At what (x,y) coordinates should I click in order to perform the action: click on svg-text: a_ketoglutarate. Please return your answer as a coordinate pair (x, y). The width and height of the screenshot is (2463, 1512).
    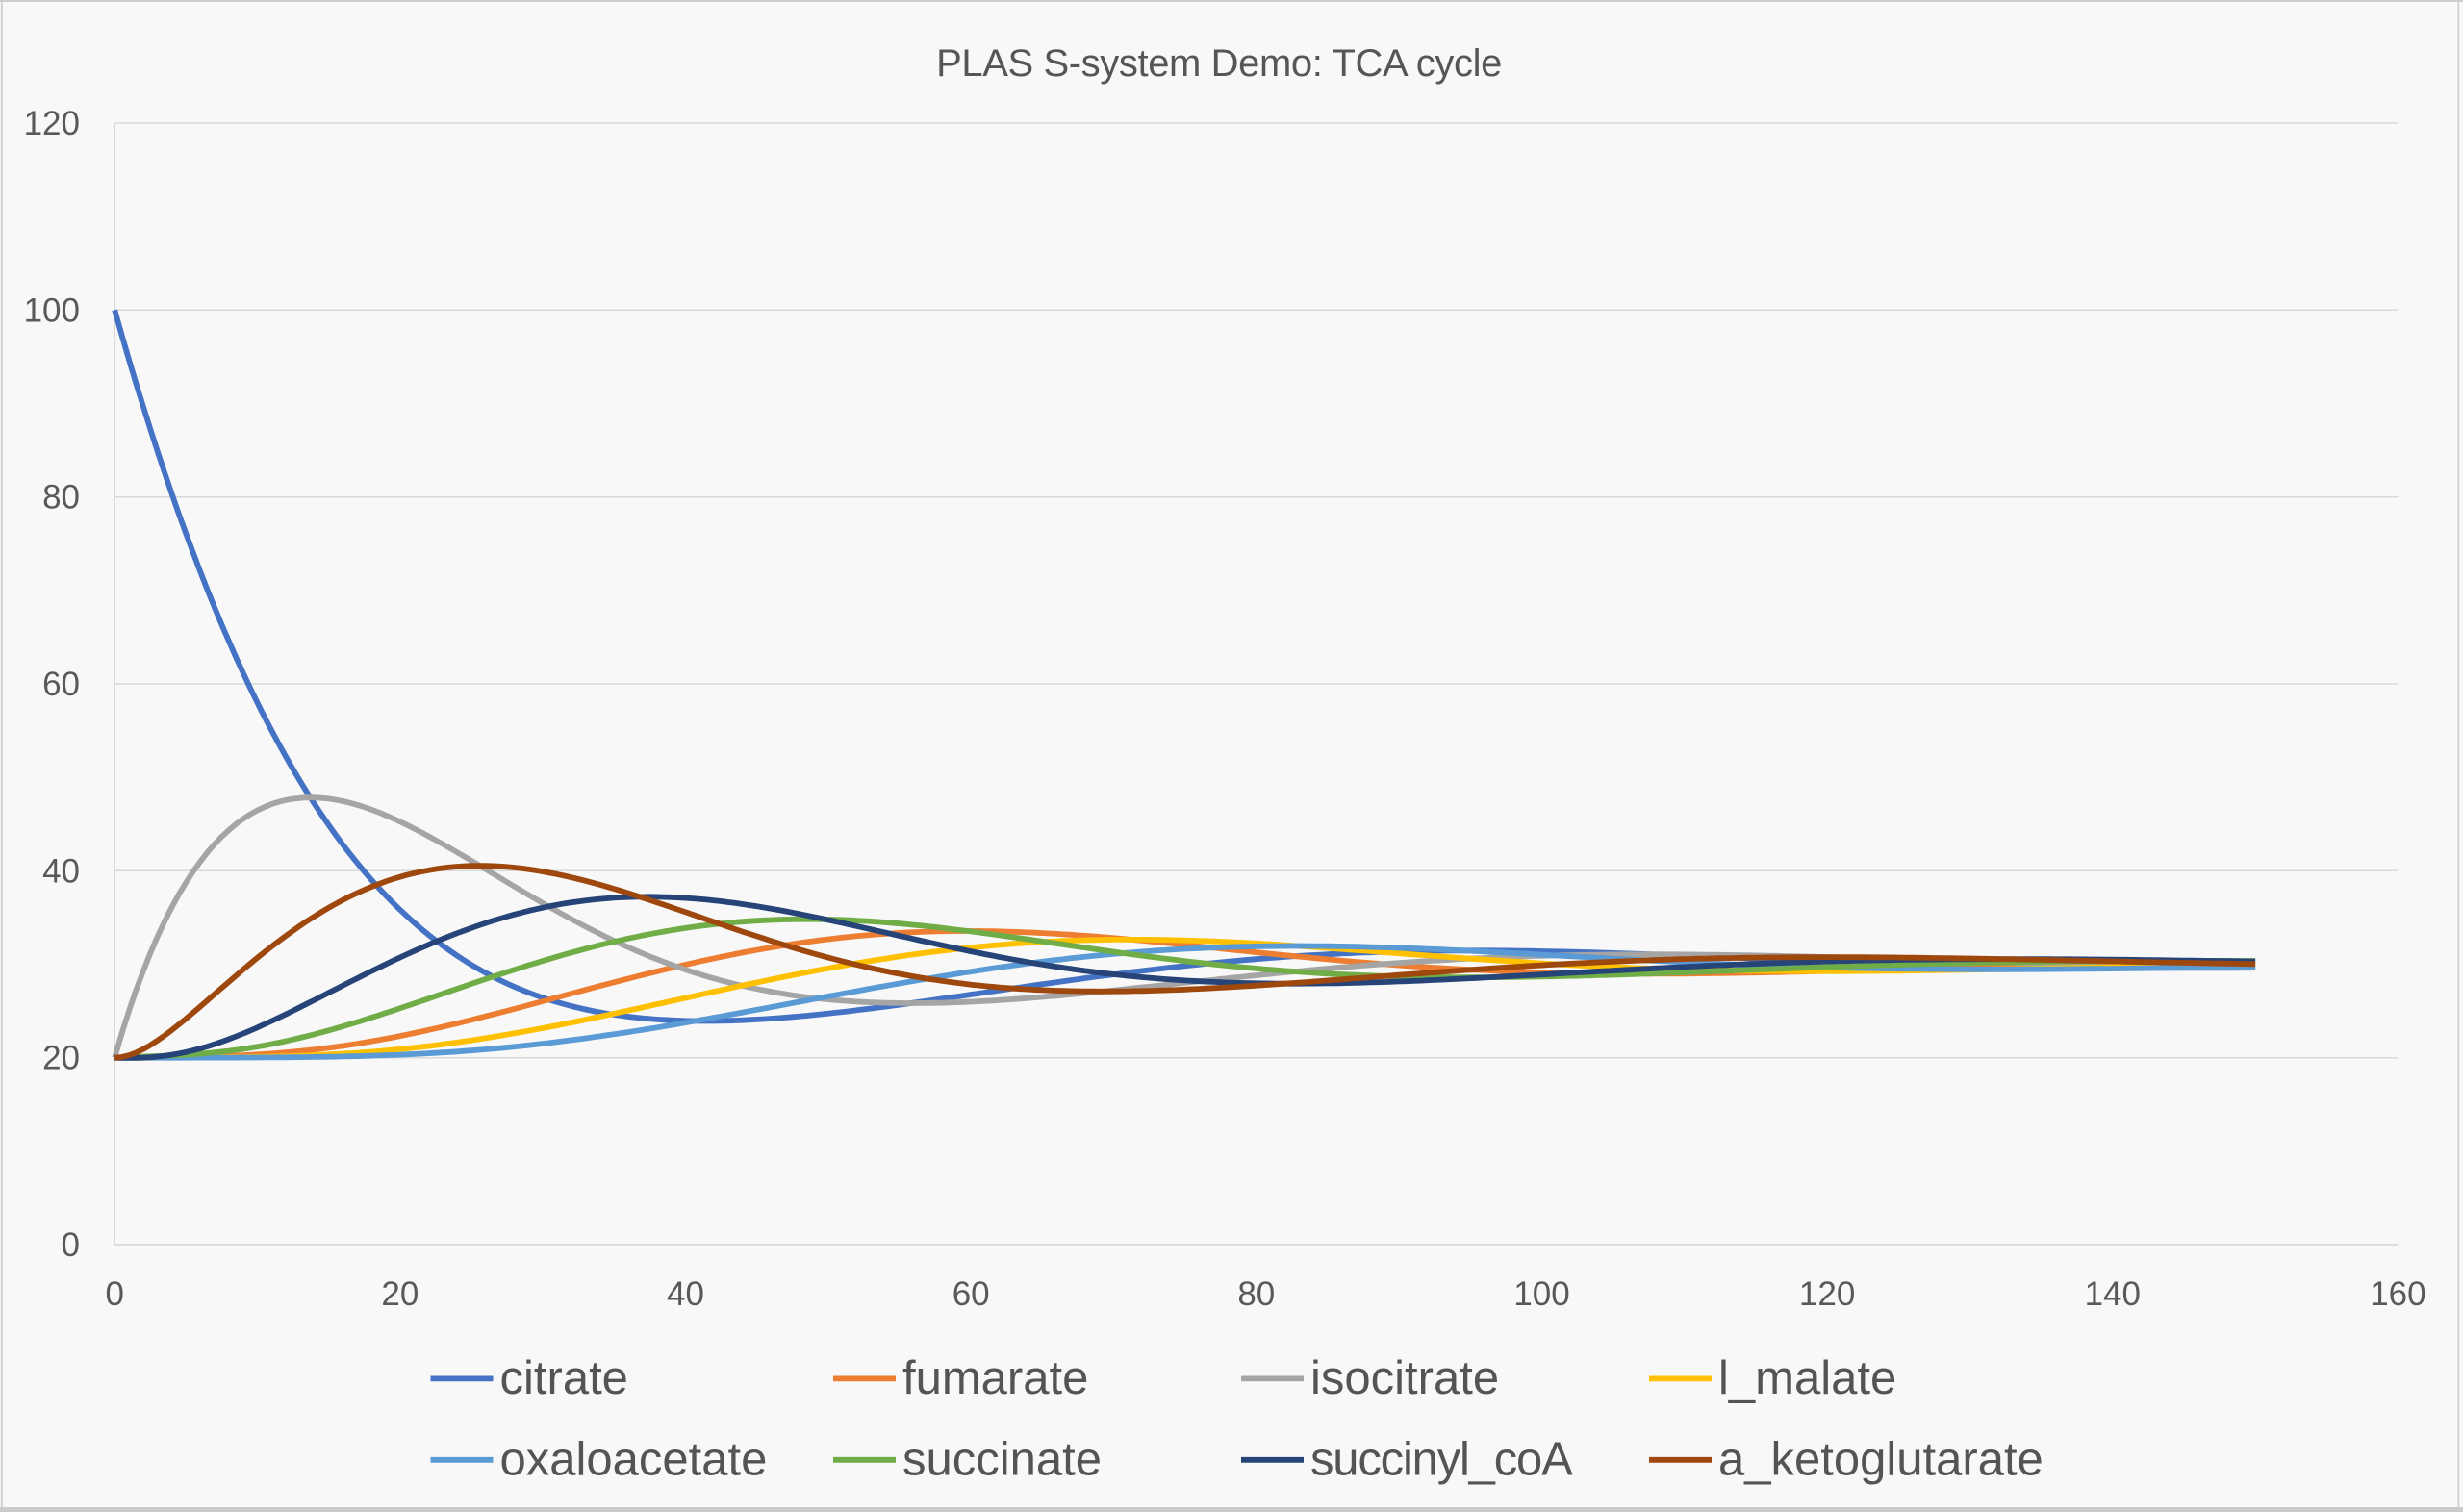
    Looking at the image, I should click on (1881, 1459).